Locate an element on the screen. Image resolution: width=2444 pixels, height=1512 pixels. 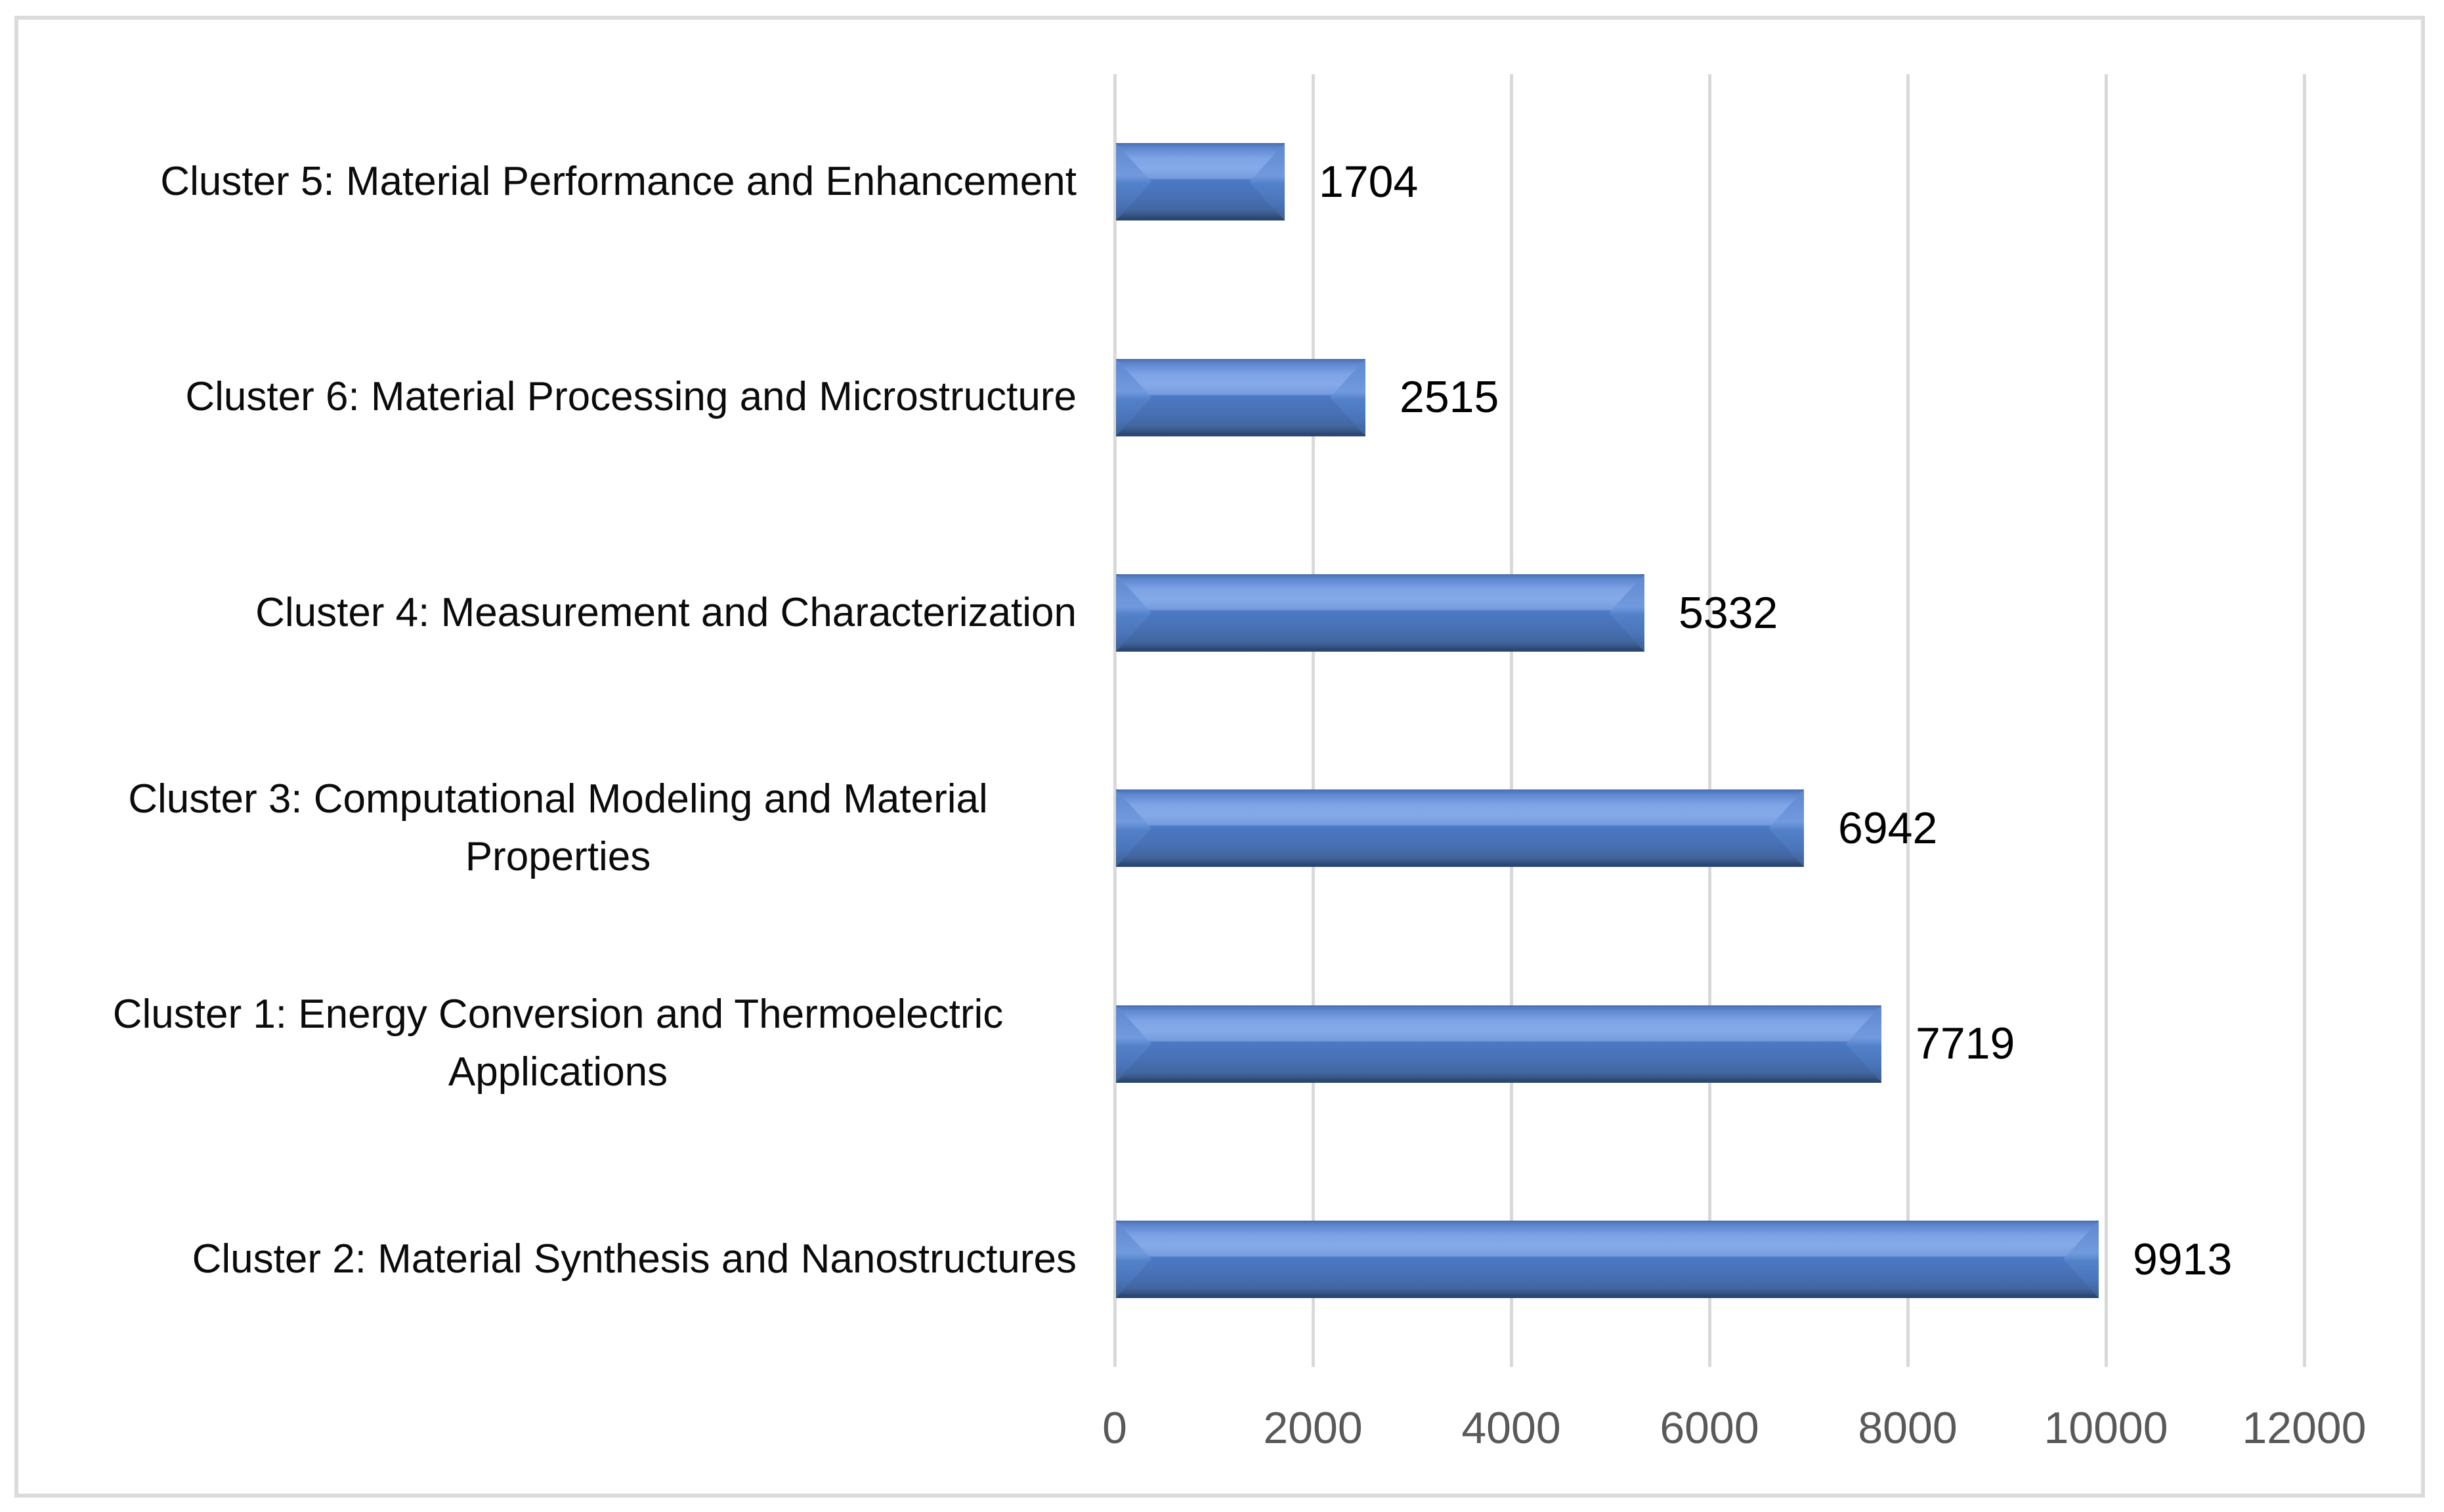
x-tick-label: 12000 is located at coordinates (2304, 1428).